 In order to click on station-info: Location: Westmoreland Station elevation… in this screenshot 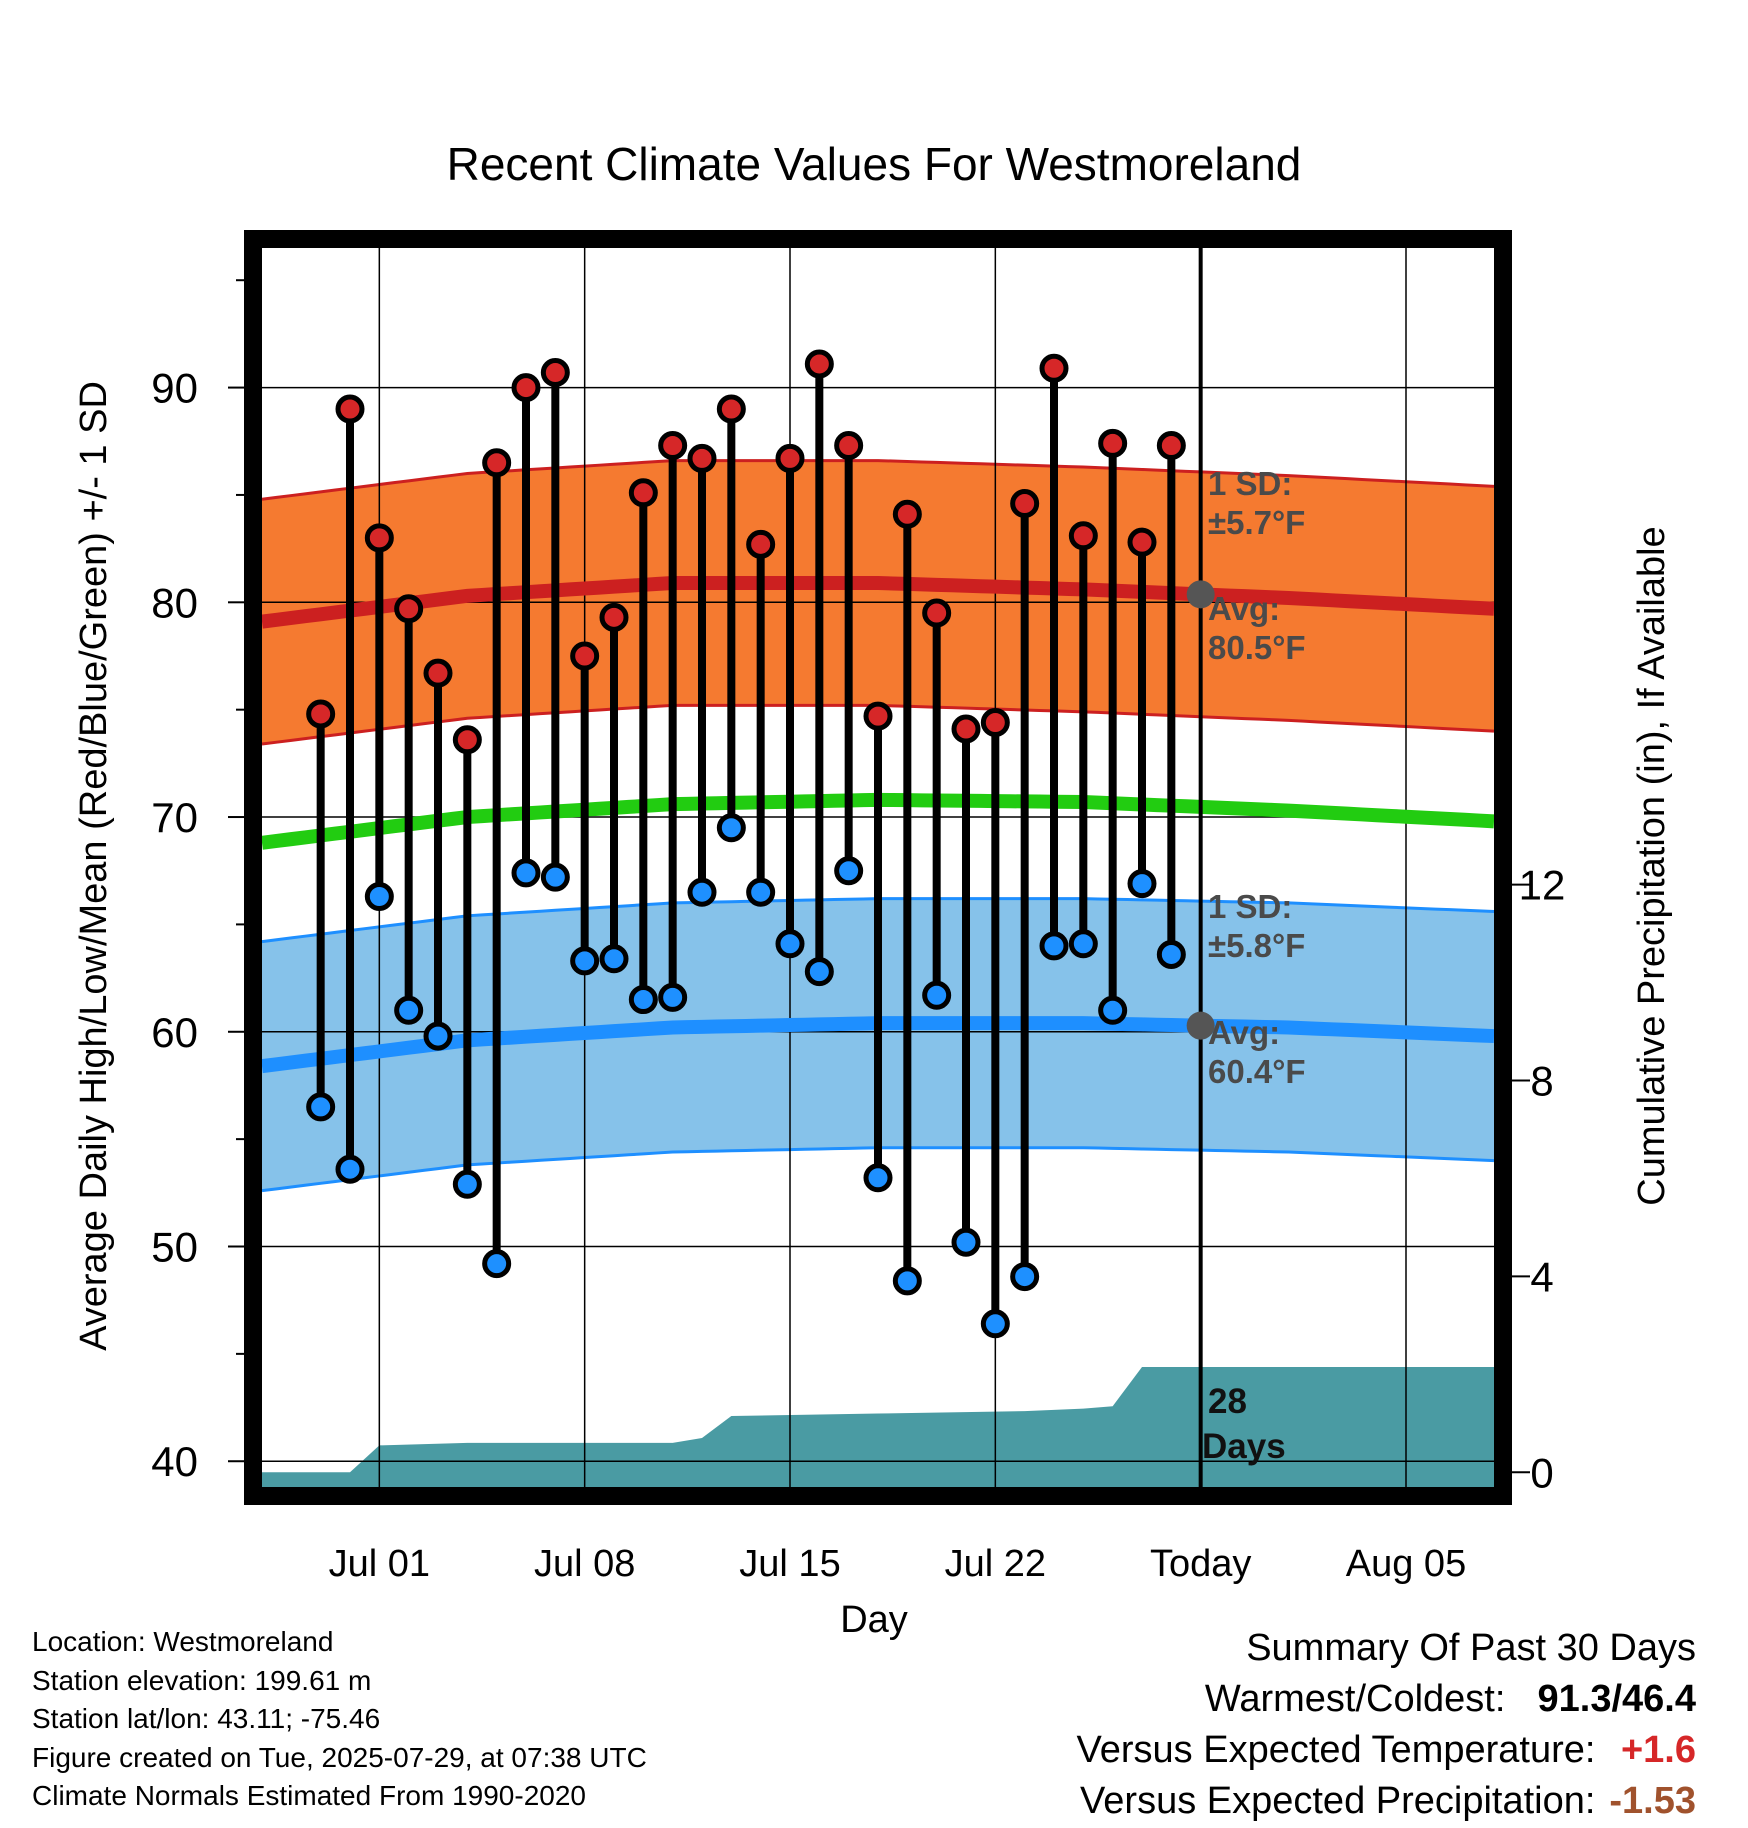, I will do `click(339, 1719)`.